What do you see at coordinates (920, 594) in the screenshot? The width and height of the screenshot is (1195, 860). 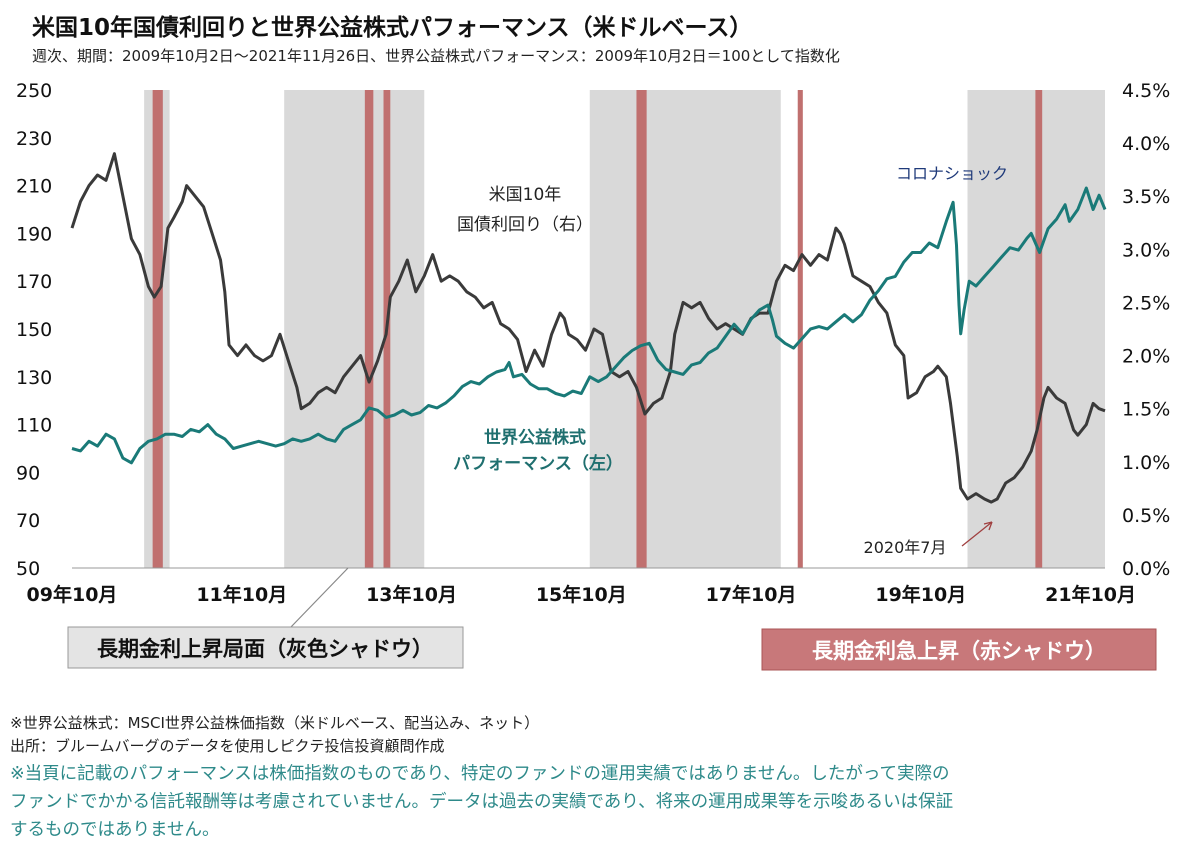 I see `x-tick-label: 19年10月` at bounding box center [920, 594].